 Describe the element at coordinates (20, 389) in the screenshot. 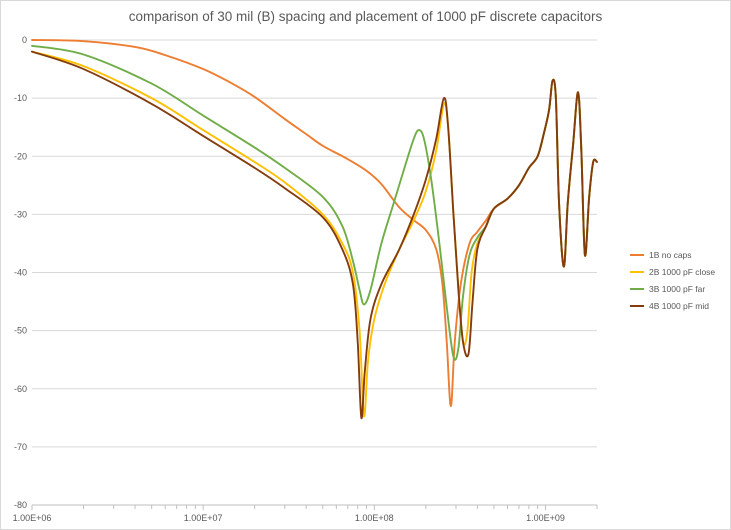

I see `y-tick-label-6: -60` at that location.